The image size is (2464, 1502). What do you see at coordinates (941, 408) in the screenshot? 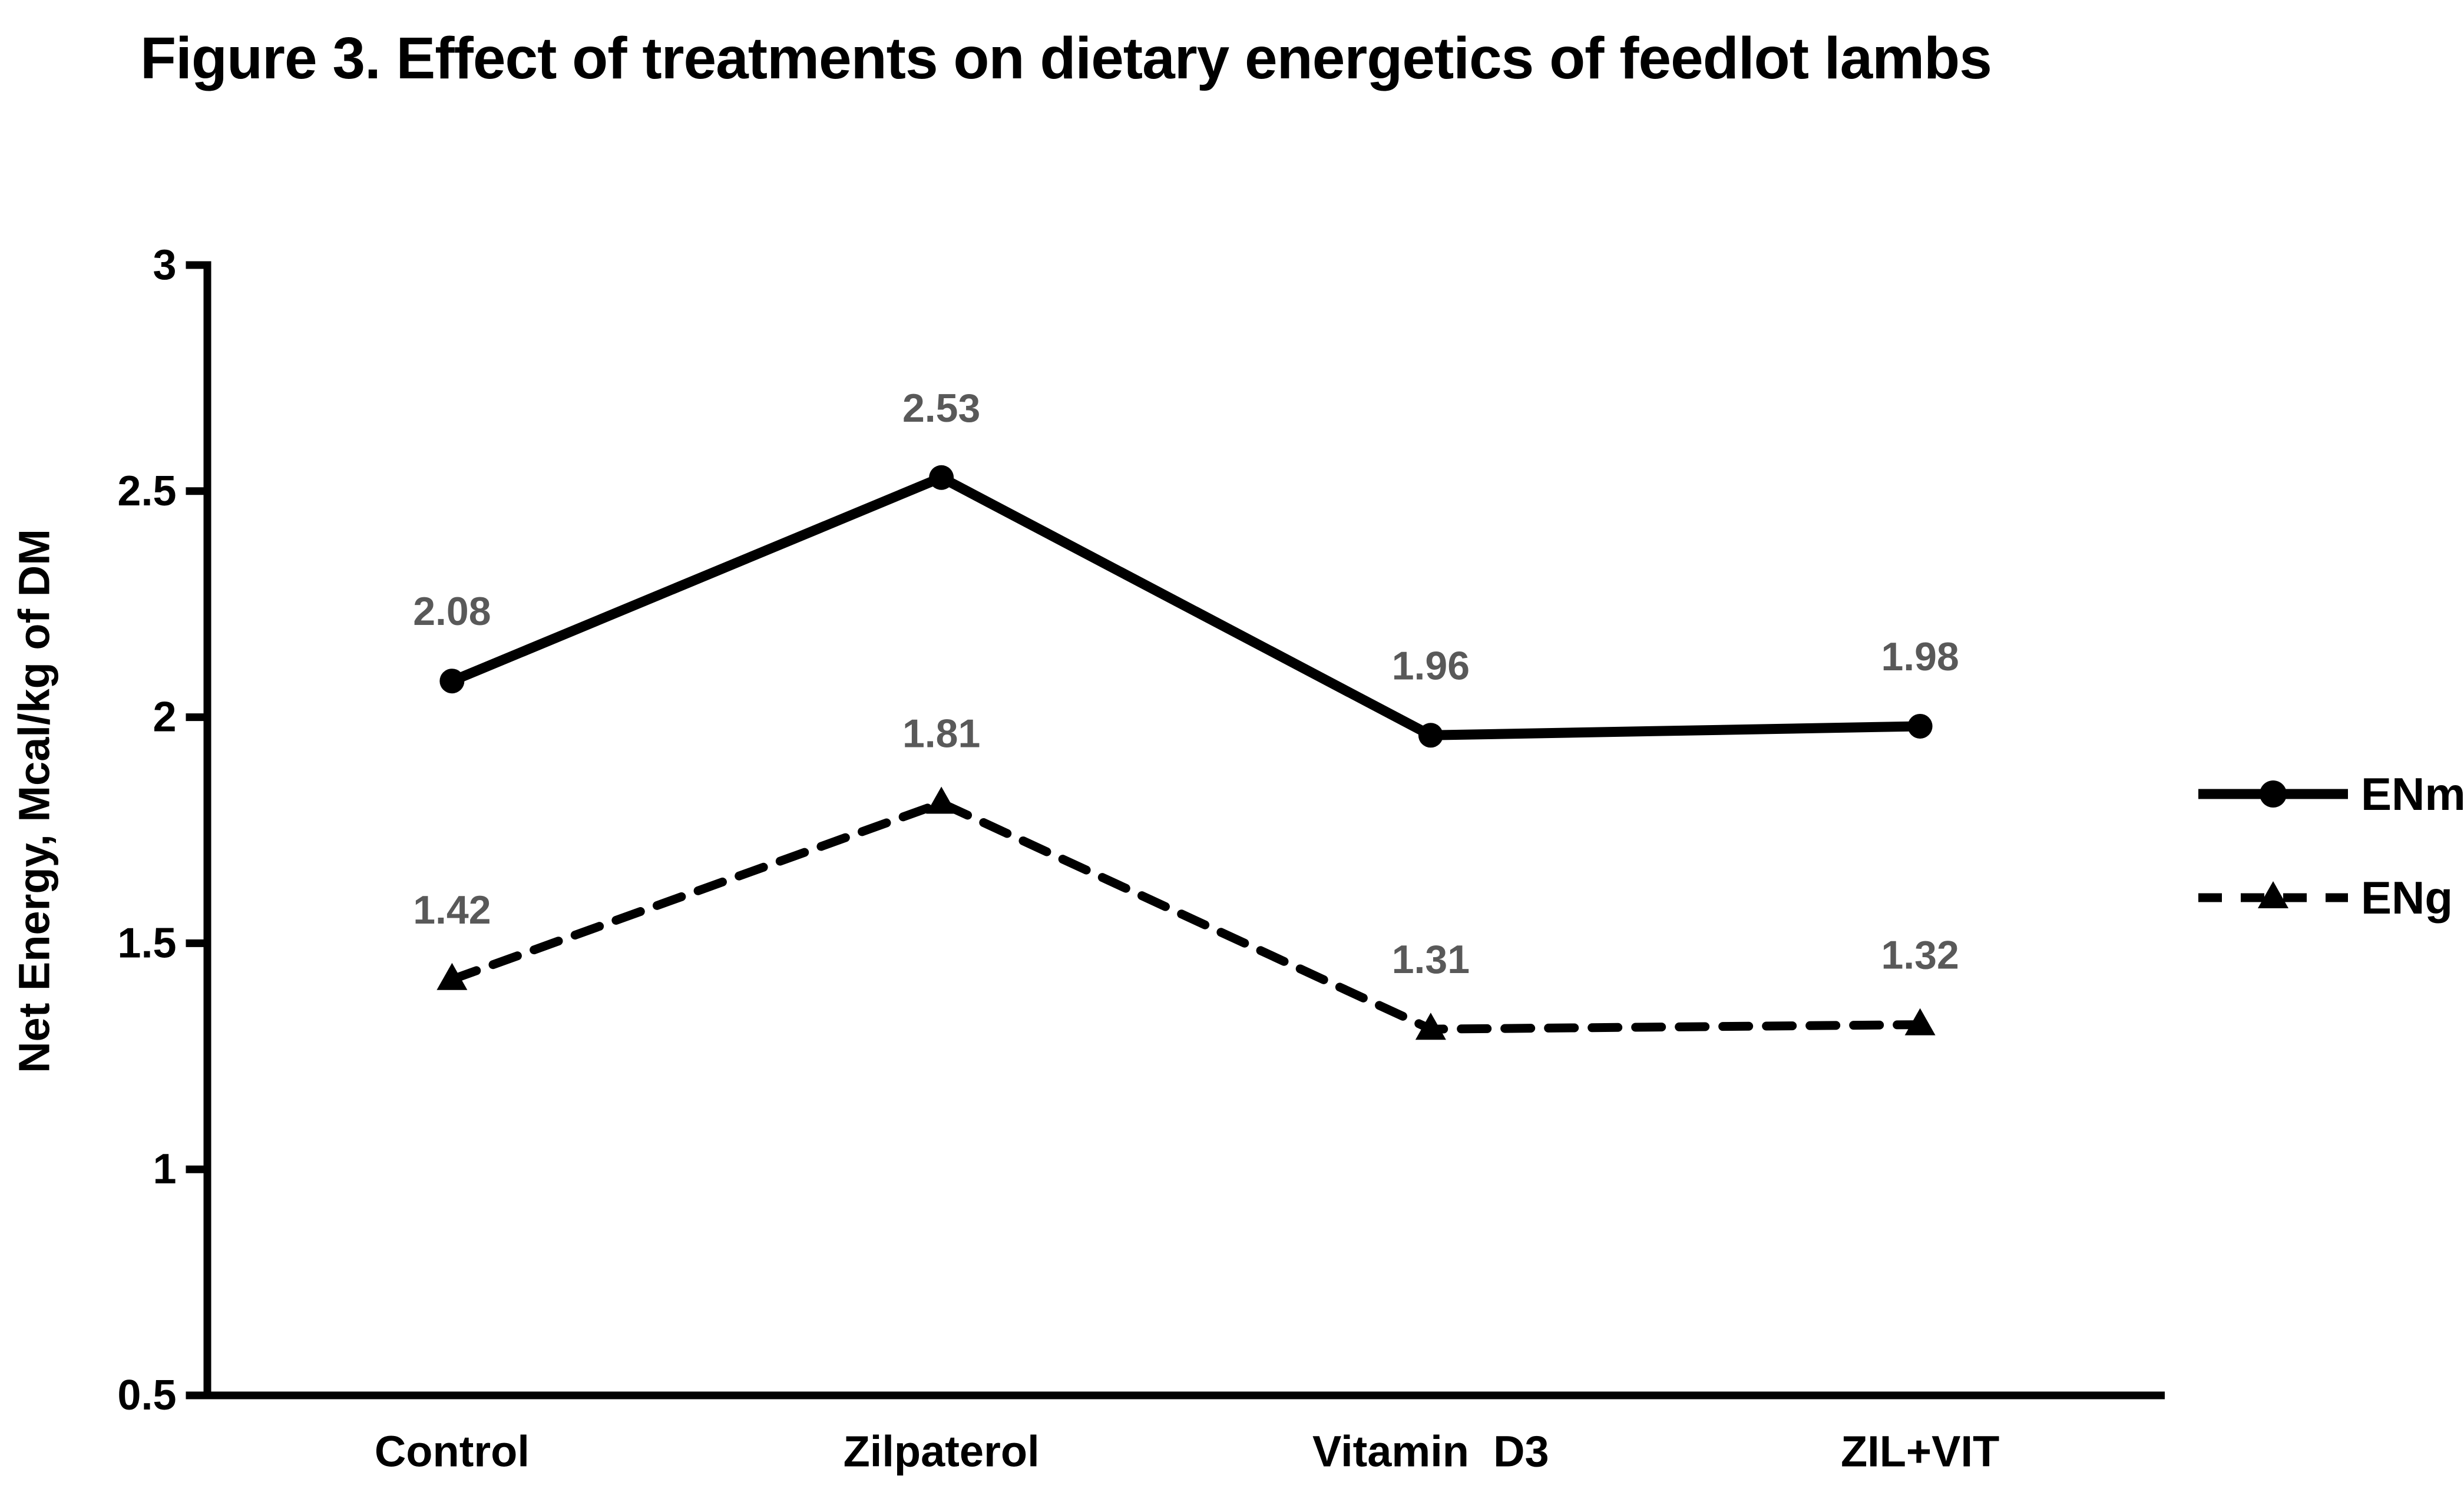
I see `data-label: 2.53` at bounding box center [941, 408].